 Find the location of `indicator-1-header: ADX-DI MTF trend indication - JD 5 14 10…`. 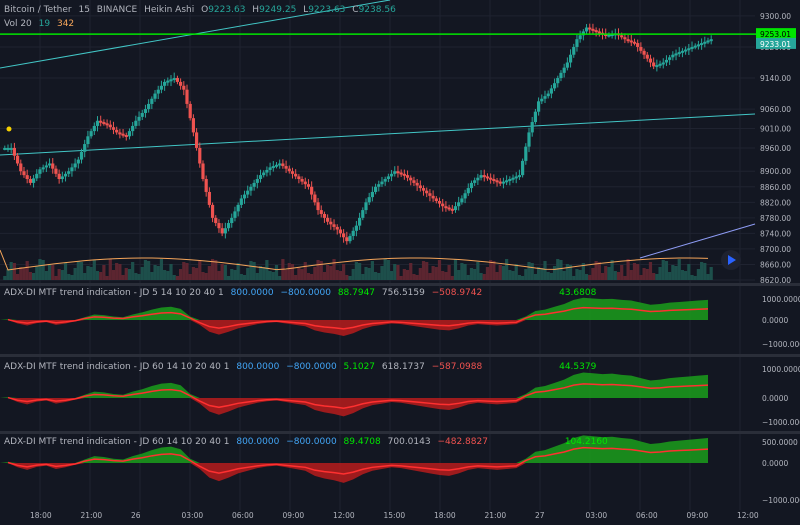

indicator-1-header: ADX-DI MTF trend indication - JD 5 14 10… is located at coordinates (302, 293).